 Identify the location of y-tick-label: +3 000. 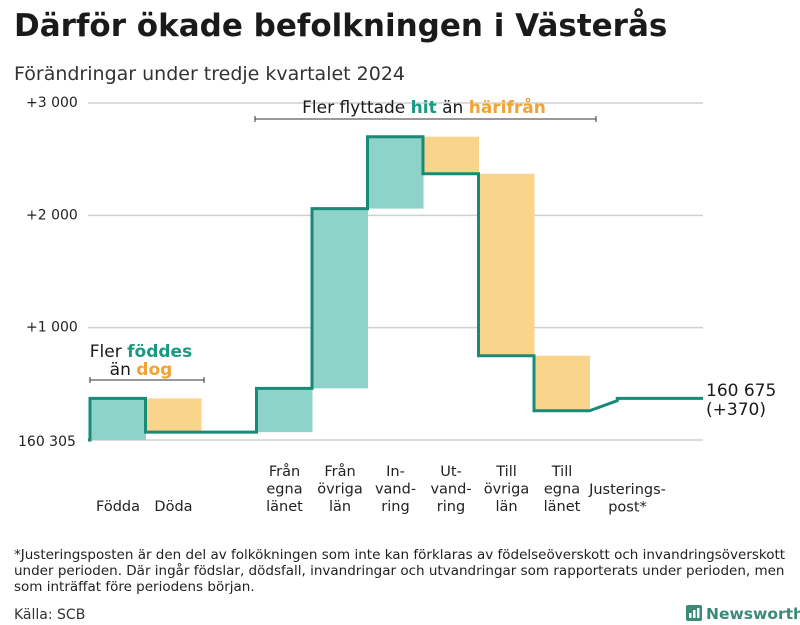
(52, 103).